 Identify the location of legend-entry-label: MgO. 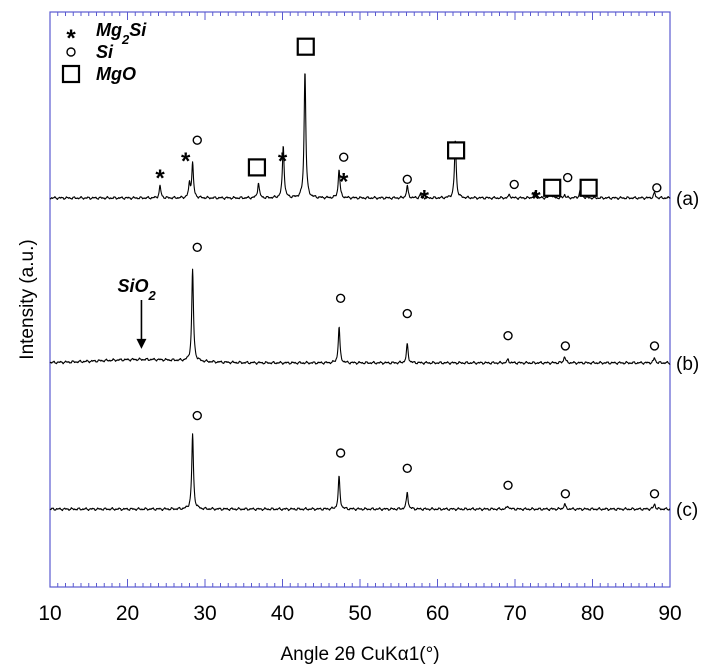
(116, 74).